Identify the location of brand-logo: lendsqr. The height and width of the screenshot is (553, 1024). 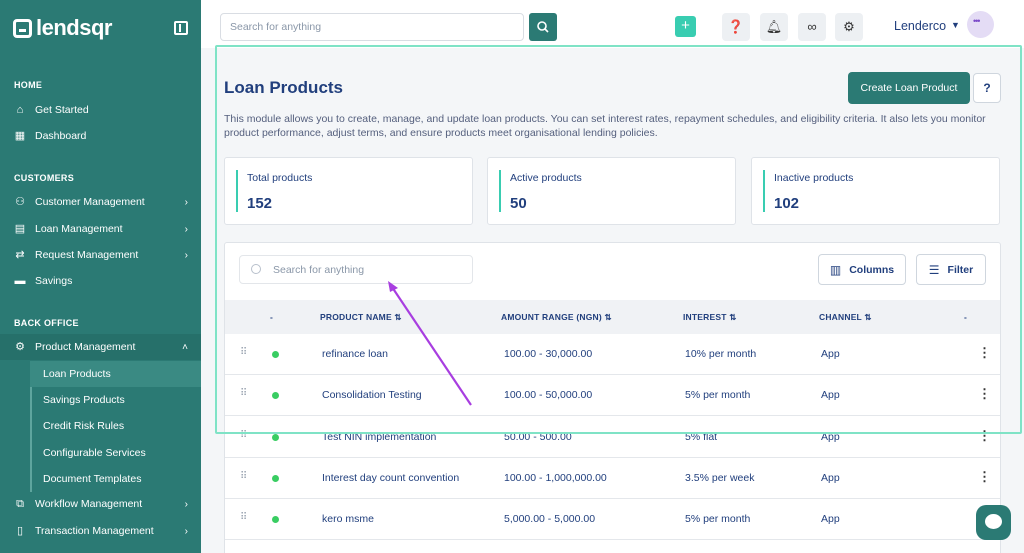
(62, 28).